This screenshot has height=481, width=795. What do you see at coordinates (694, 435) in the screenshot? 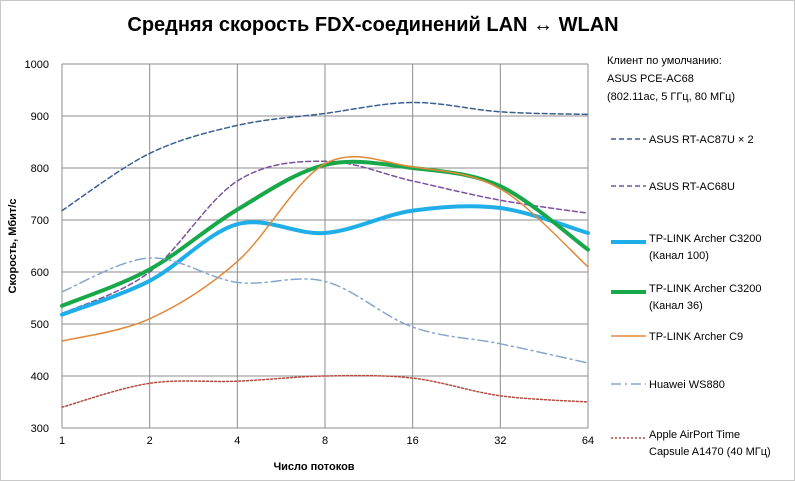
I see `legend-label: Apple AirPort Time` at bounding box center [694, 435].